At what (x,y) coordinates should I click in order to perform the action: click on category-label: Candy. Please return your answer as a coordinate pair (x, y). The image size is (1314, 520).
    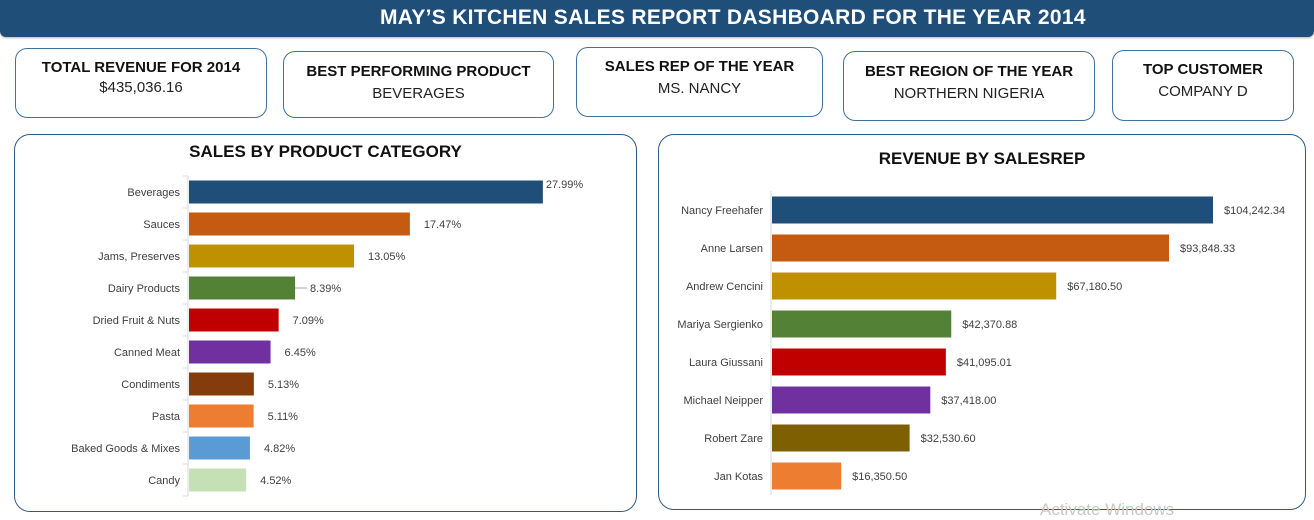
    Looking at the image, I should click on (164, 481).